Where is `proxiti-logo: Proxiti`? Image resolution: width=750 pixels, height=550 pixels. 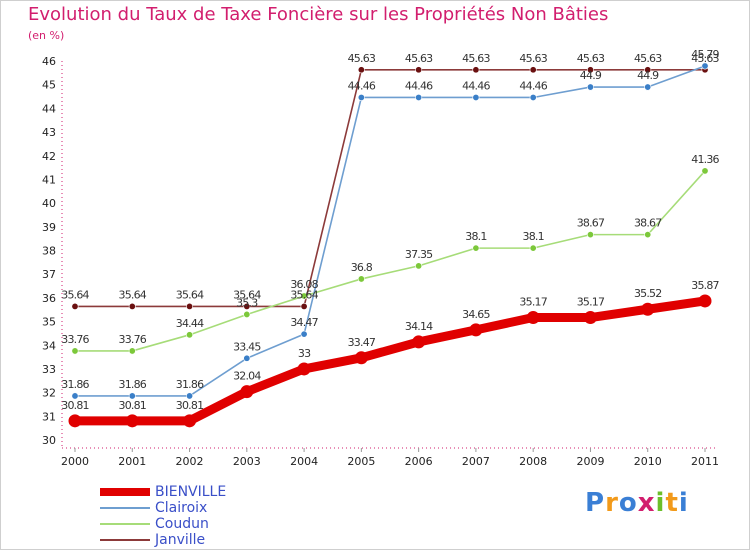
proxiti-logo: Proxiti is located at coordinates (637, 503).